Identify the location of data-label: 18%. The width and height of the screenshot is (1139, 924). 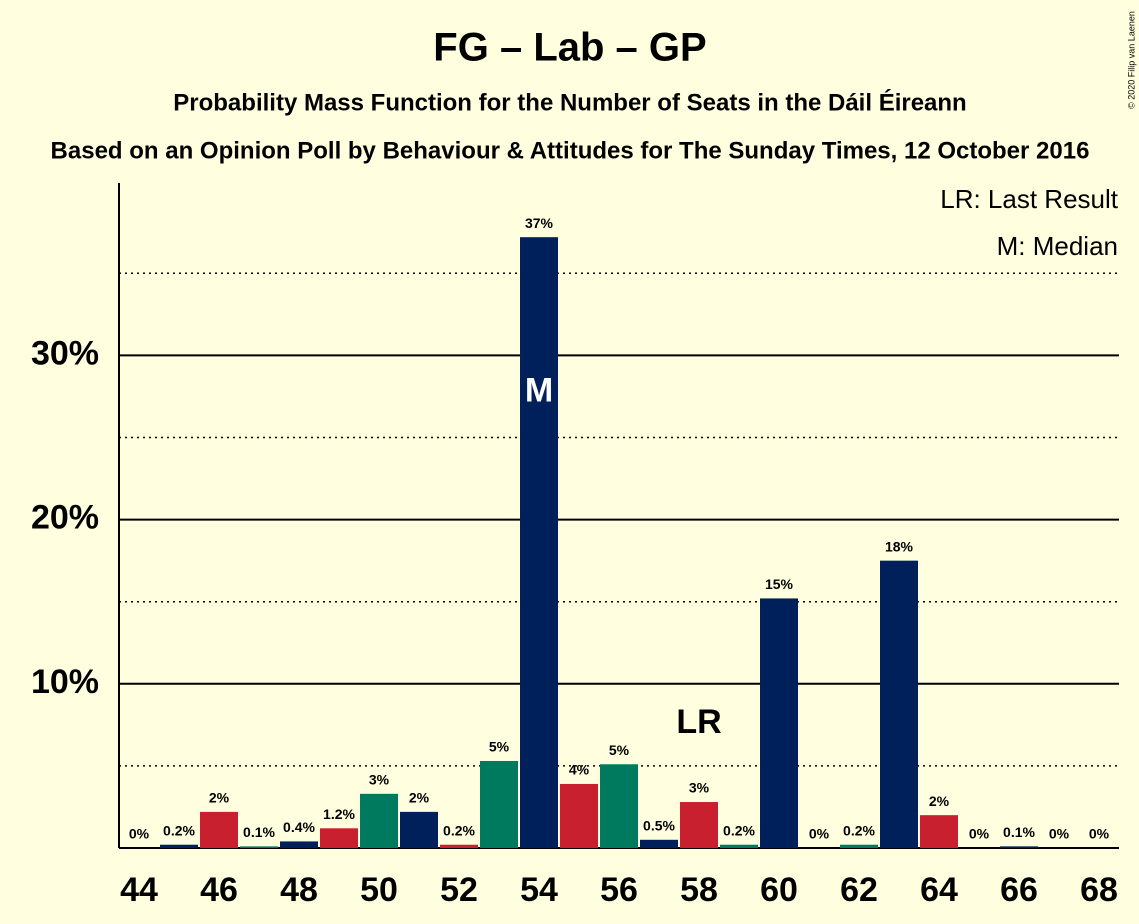
(899, 546).